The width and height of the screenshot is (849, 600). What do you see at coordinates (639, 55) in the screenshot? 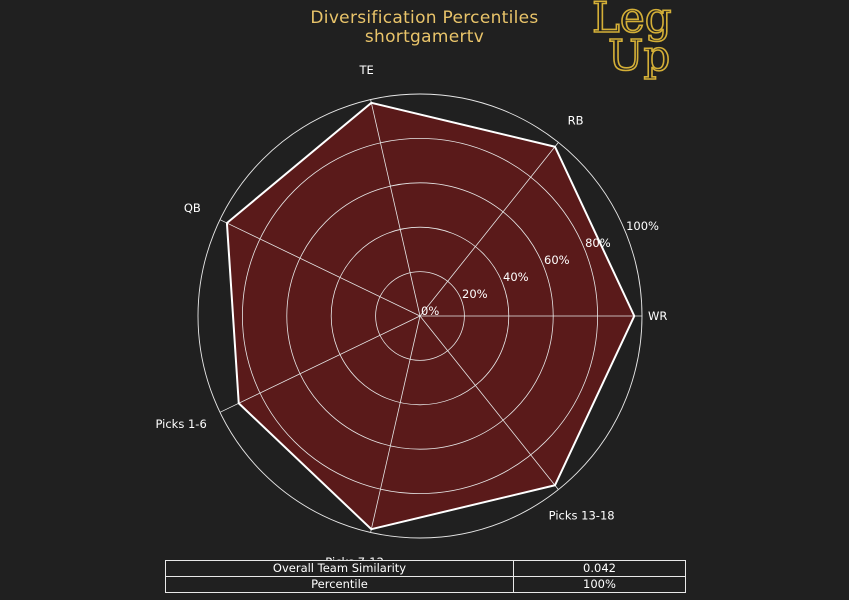
I see `logo-line-2: Up` at bounding box center [639, 55].